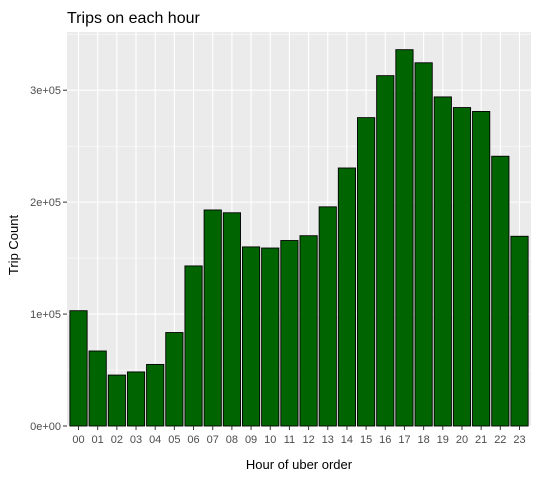 The width and height of the screenshot is (538, 478). What do you see at coordinates (232, 440) in the screenshot?
I see `x-tick-label: 08` at bounding box center [232, 440].